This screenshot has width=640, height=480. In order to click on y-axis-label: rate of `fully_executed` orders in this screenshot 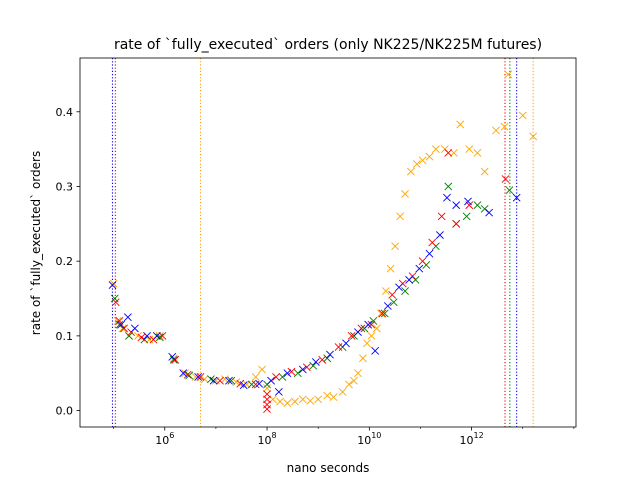, I will do `click(36, 243)`.